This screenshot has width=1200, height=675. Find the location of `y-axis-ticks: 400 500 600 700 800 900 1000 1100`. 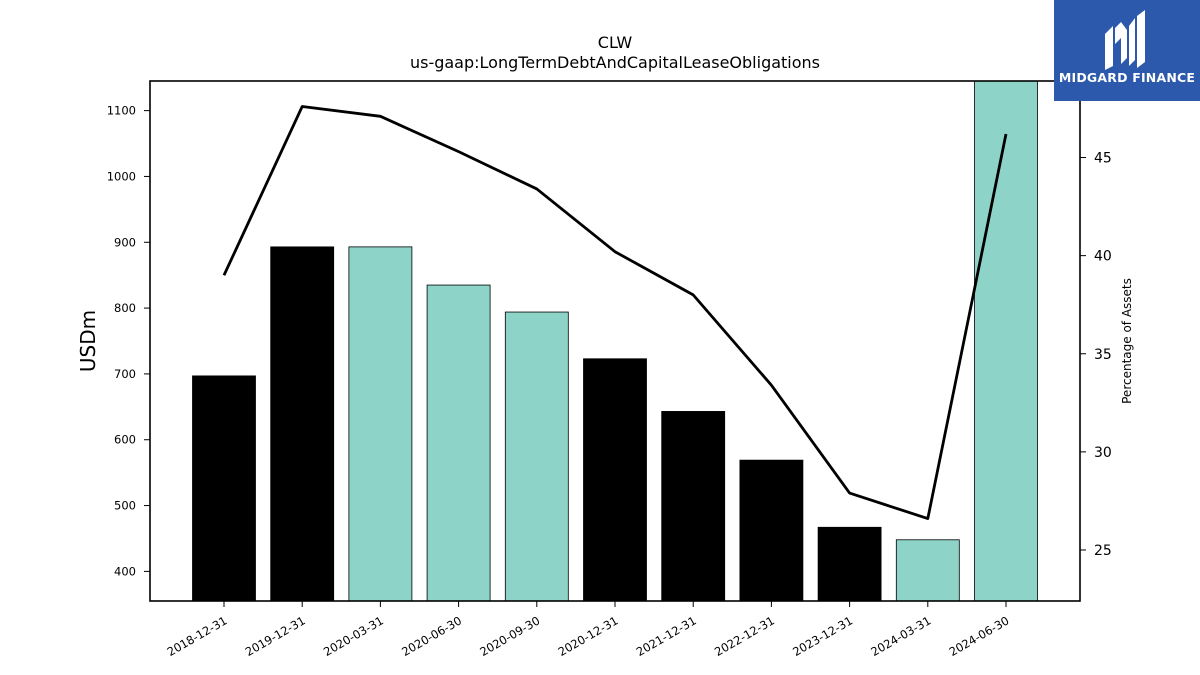

y-axis-ticks: 400 500 600 700 800 900 1000 1100 is located at coordinates (128, 341).